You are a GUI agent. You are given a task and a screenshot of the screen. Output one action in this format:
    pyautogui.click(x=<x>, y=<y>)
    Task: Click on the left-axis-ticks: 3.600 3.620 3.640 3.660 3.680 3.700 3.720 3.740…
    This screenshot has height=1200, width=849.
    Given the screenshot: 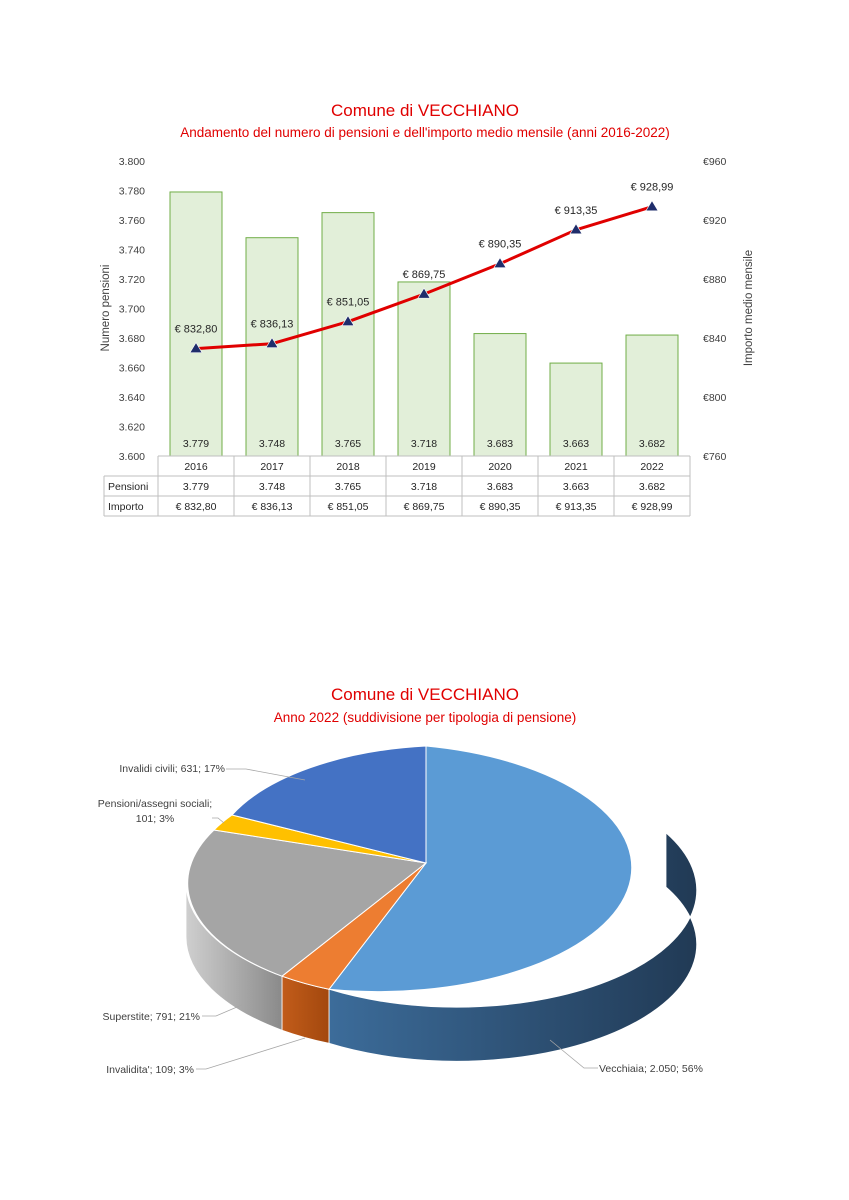 What is the action you would take?
    pyautogui.click(x=132, y=309)
    